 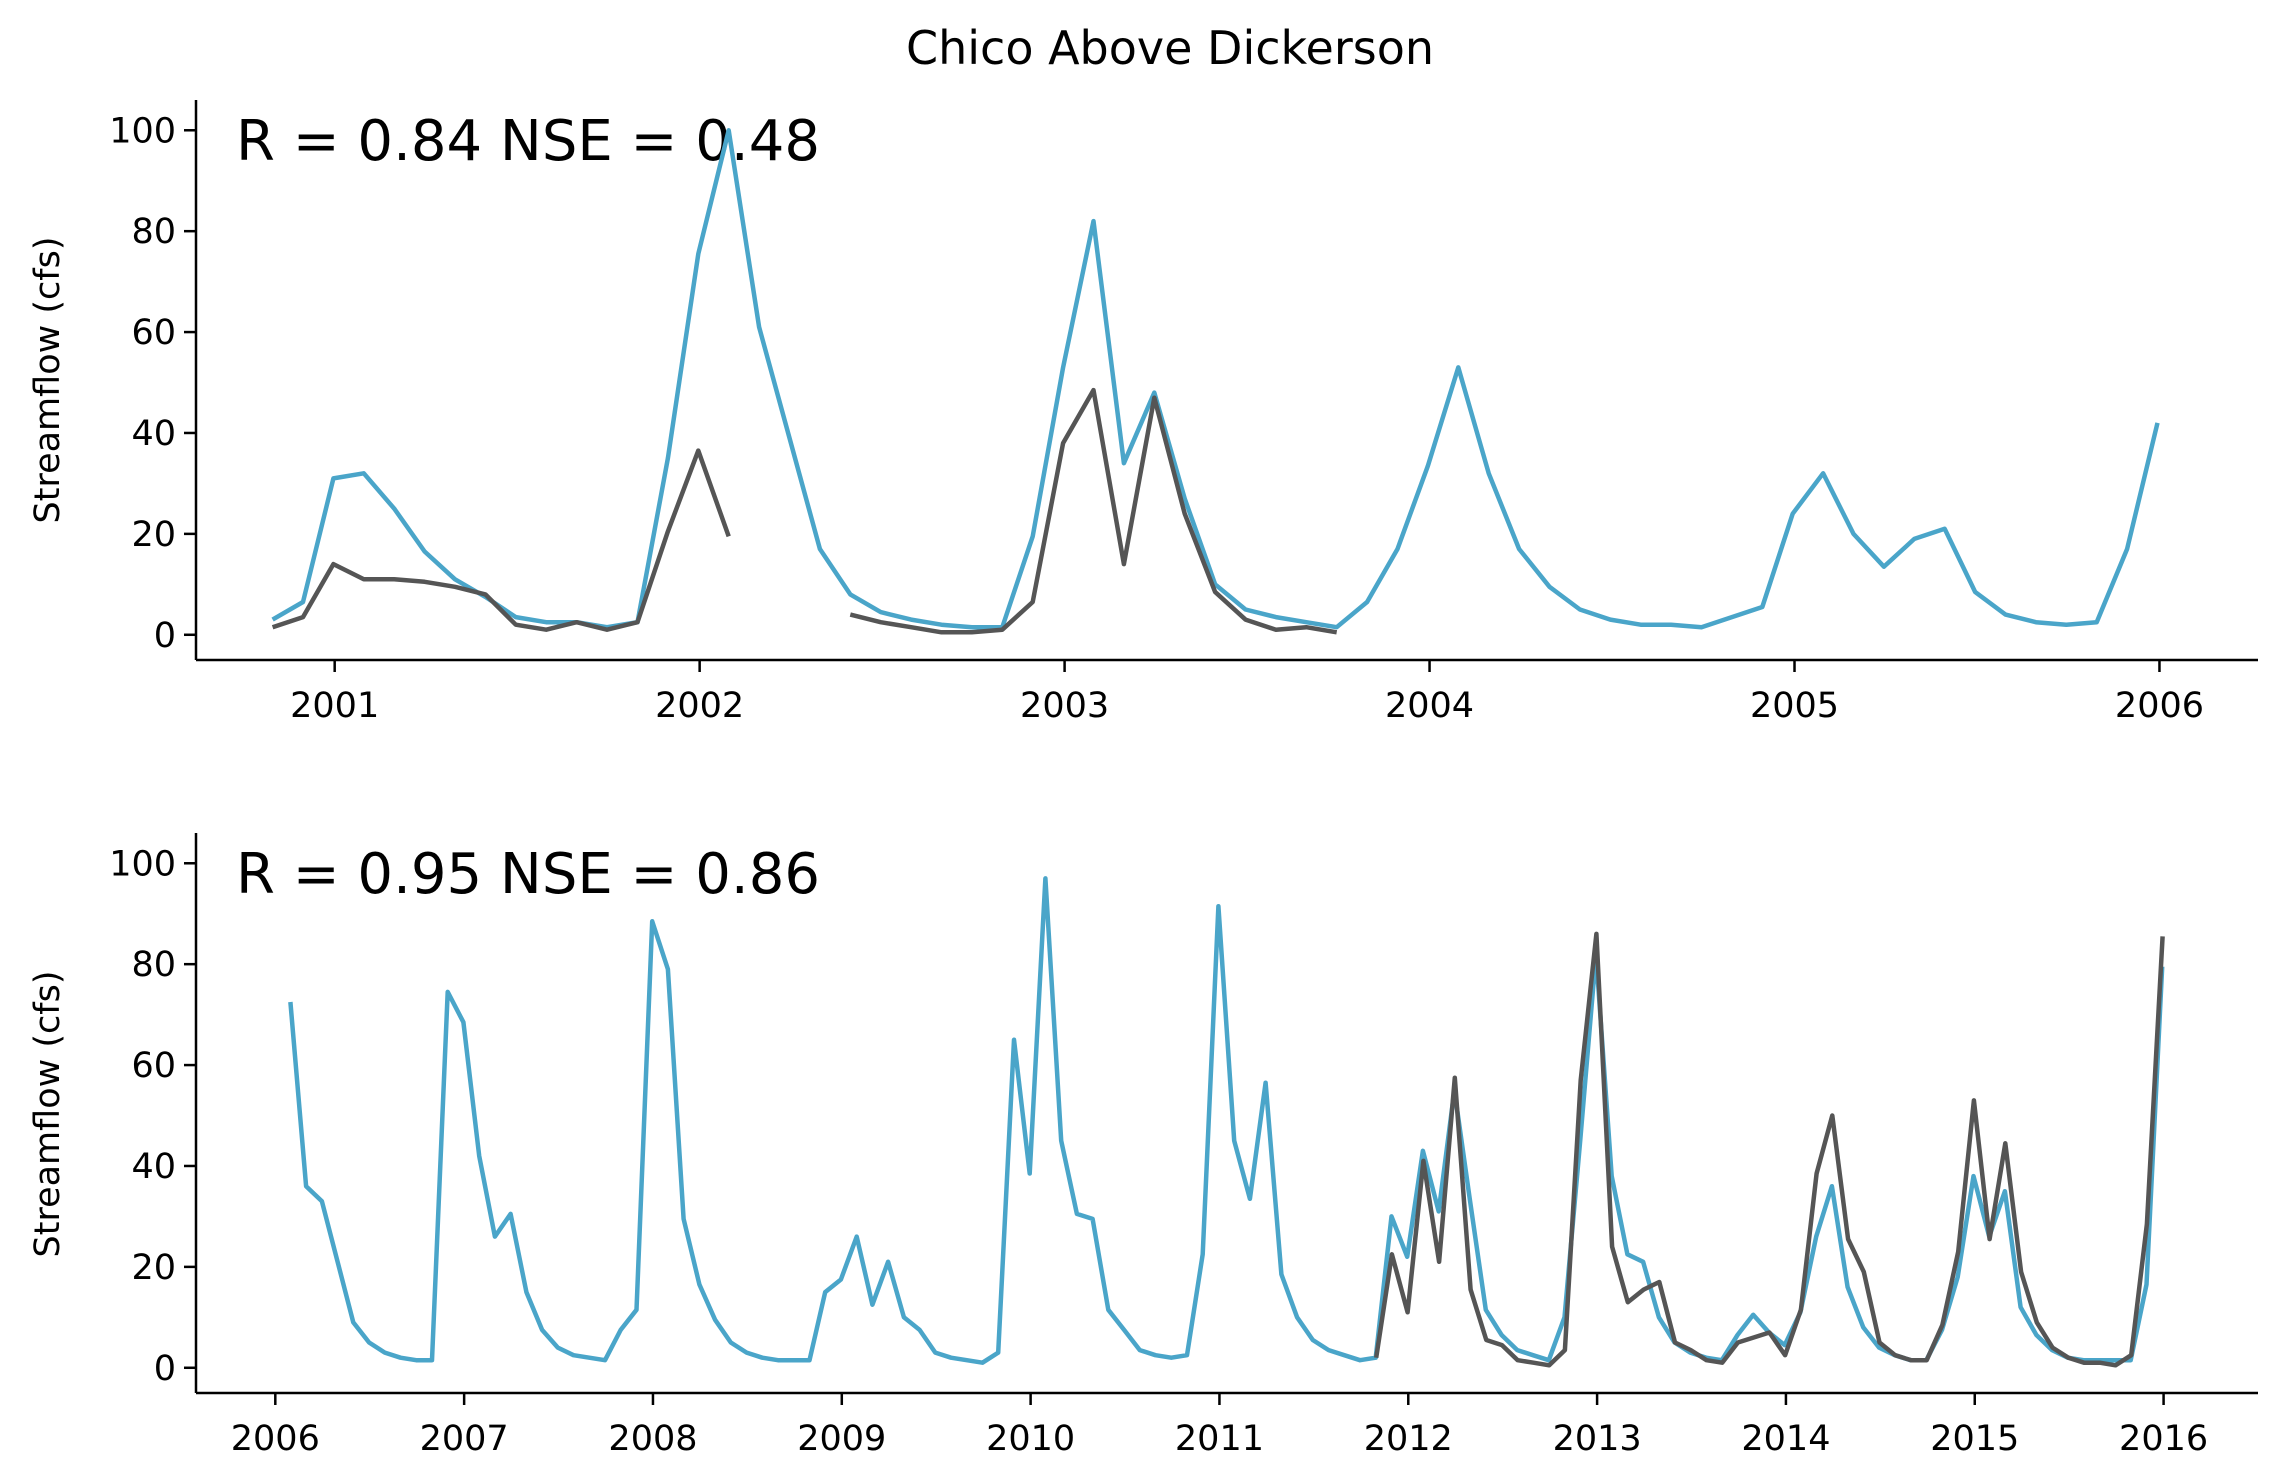 What do you see at coordinates (48, 380) in the screenshot?
I see `y-axis-label-top: Streamflow (cfs)` at bounding box center [48, 380].